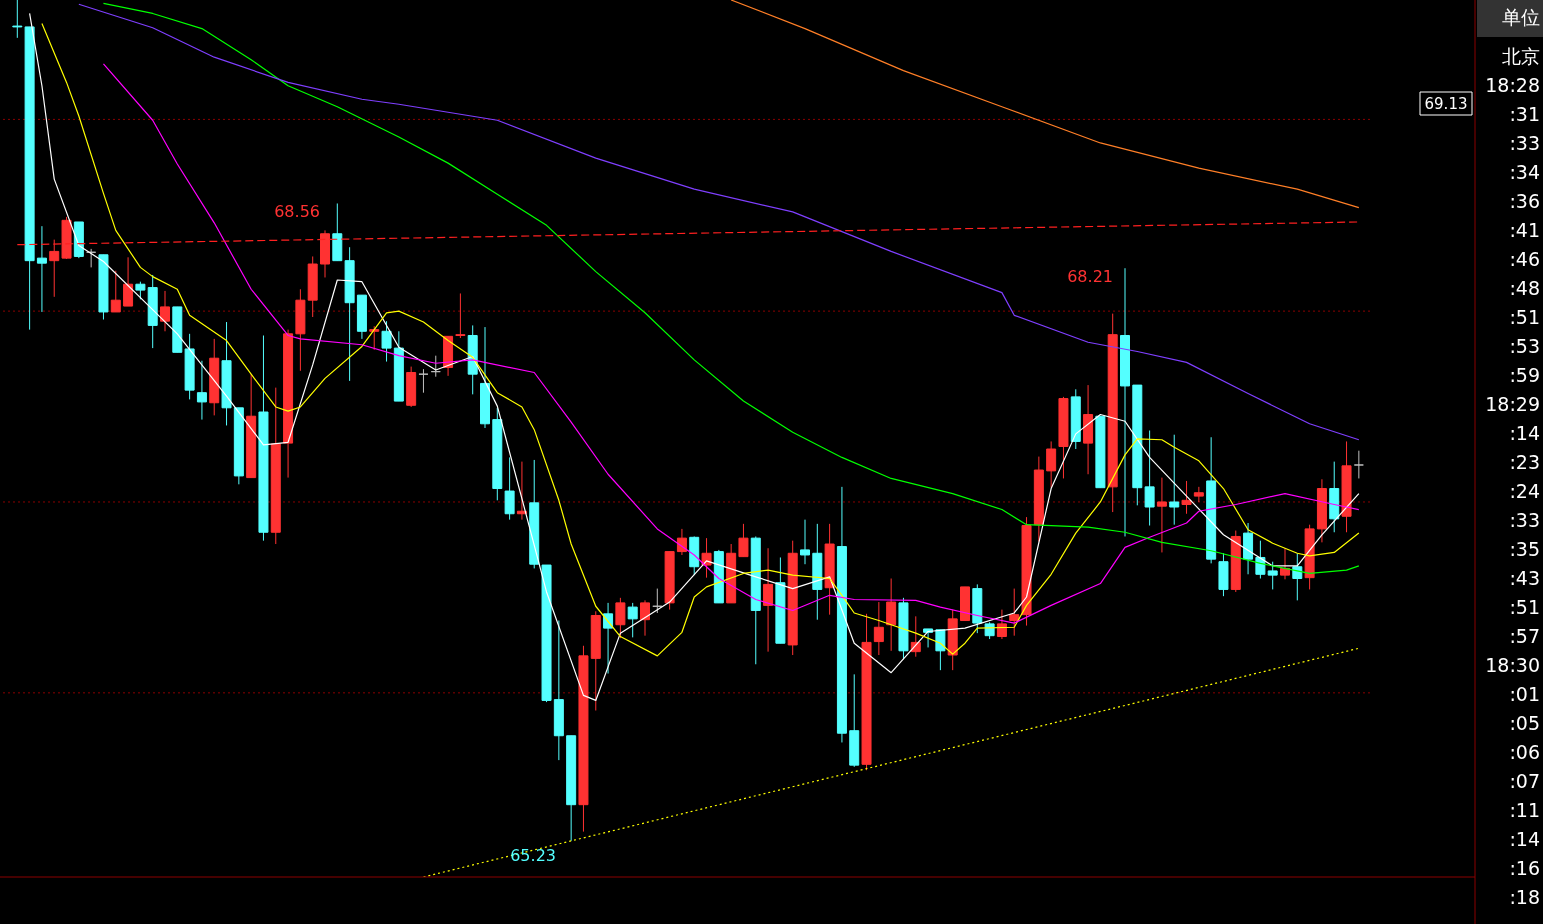 The image size is (1543, 924). I want to click on text: :23, so click(1524, 462).